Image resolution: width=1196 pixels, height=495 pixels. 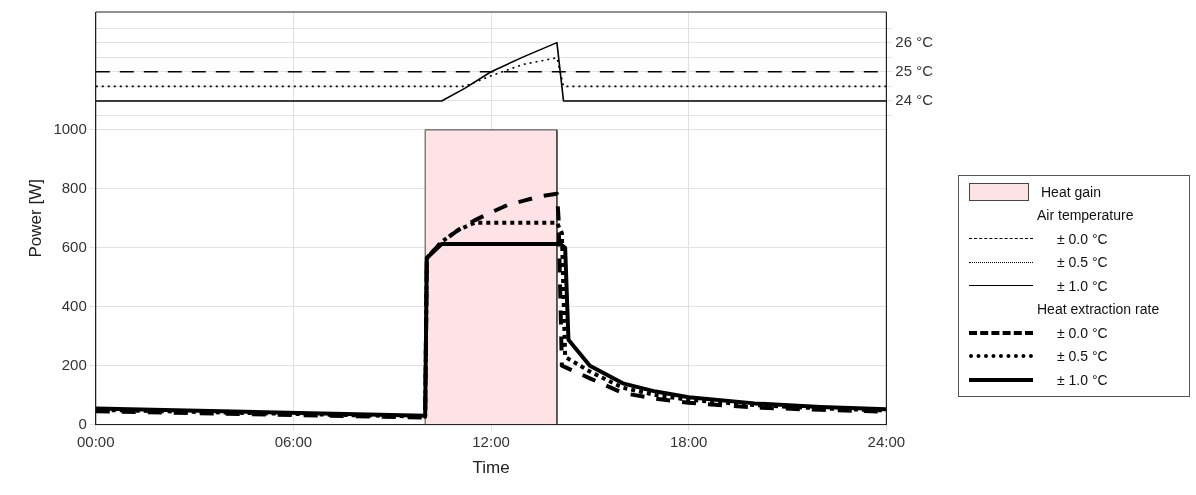 What do you see at coordinates (35, 218) in the screenshot?
I see `y-axis-title: Power [W]` at bounding box center [35, 218].